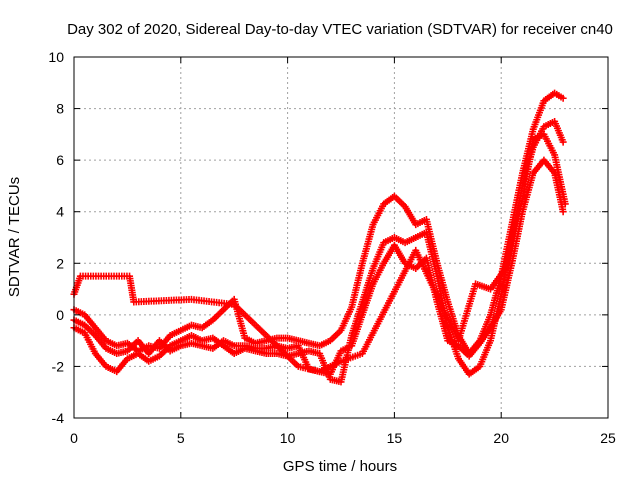  What do you see at coordinates (58, 366) in the screenshot?
I see `y-tick-label: -2` at bounding box center [58, 366].